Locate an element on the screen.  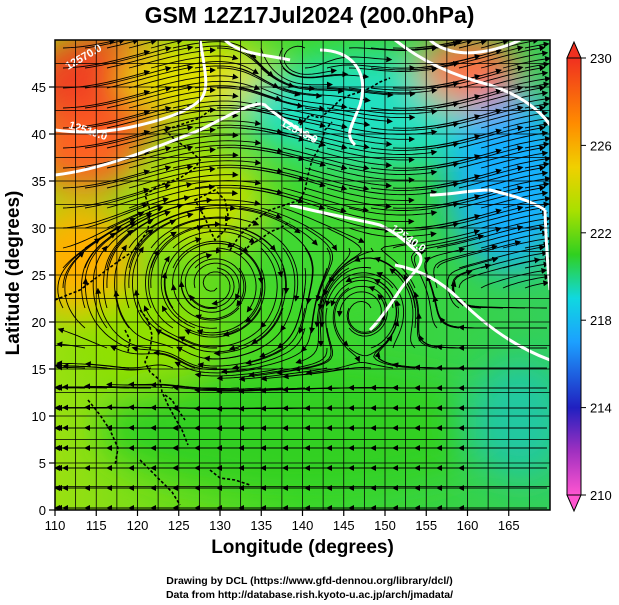
colorbar-tick-label: 222 is located at coordinates (601, 233).